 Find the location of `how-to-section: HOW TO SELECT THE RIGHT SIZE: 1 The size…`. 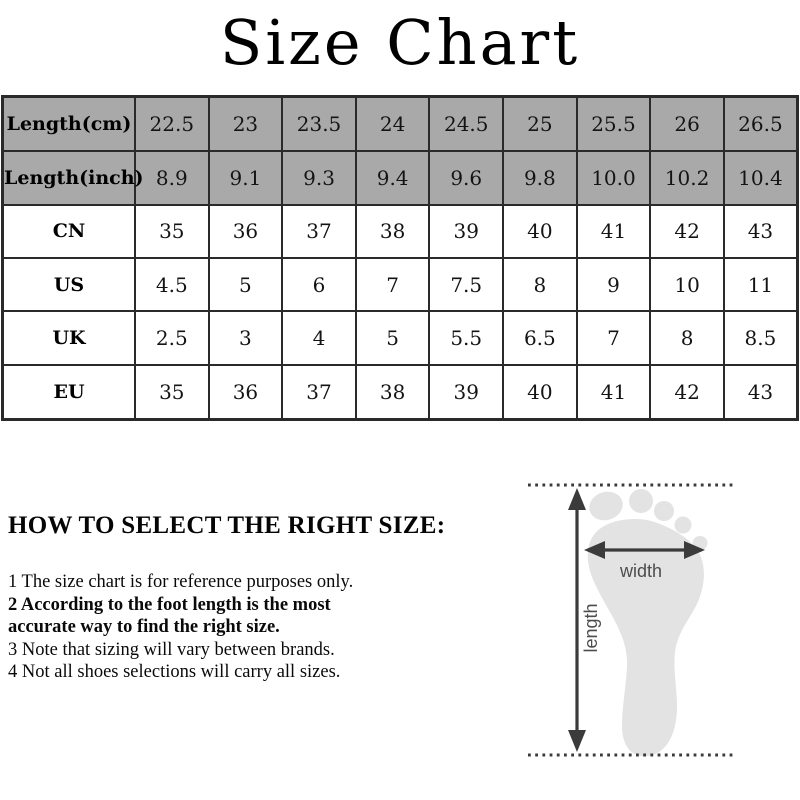

how-to-section: HOW TO SELECT THE RIGHT SIZE: 1 The size… is located at coordinates (243, 598).